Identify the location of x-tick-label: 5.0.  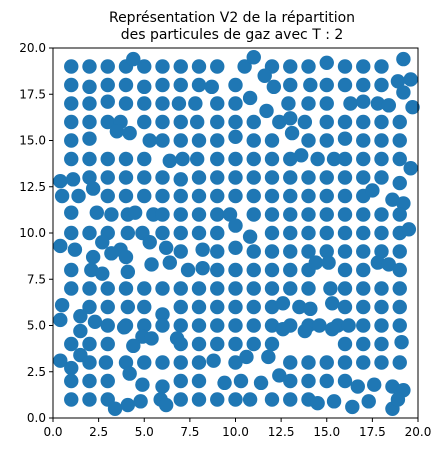
(144, 432).